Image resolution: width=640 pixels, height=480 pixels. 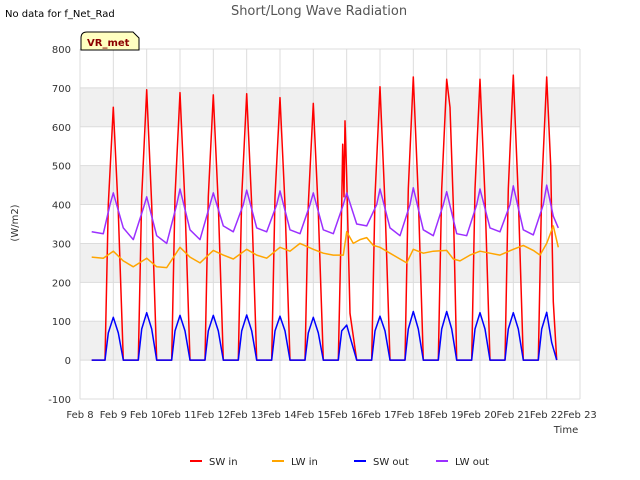 What do you see at coordinates (113, 415) in the screenshot?
I see `x-tick-label: Feb 9` at bounding box center [113, 415].